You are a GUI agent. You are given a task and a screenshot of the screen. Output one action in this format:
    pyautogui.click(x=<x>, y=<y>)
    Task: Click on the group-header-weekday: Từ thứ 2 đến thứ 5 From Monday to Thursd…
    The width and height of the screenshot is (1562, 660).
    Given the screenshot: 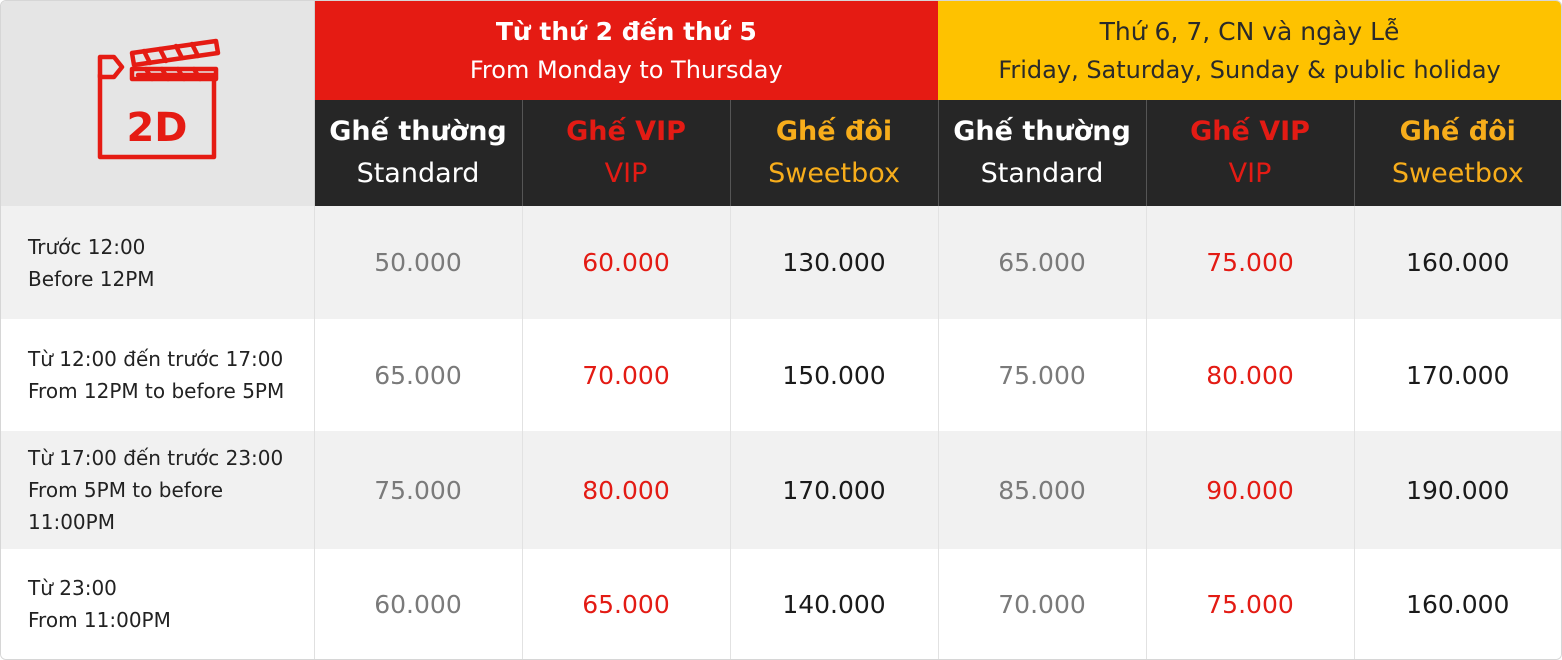 What is the action you would take?
    pyautogui.click(x=626, y=50)
    